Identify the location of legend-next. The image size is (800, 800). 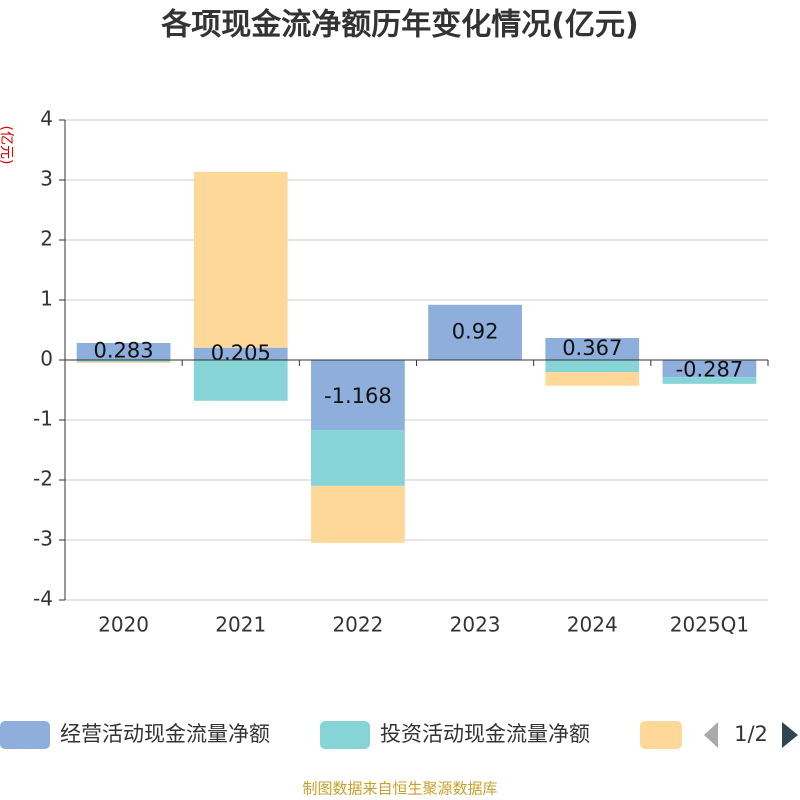
(790, 735).